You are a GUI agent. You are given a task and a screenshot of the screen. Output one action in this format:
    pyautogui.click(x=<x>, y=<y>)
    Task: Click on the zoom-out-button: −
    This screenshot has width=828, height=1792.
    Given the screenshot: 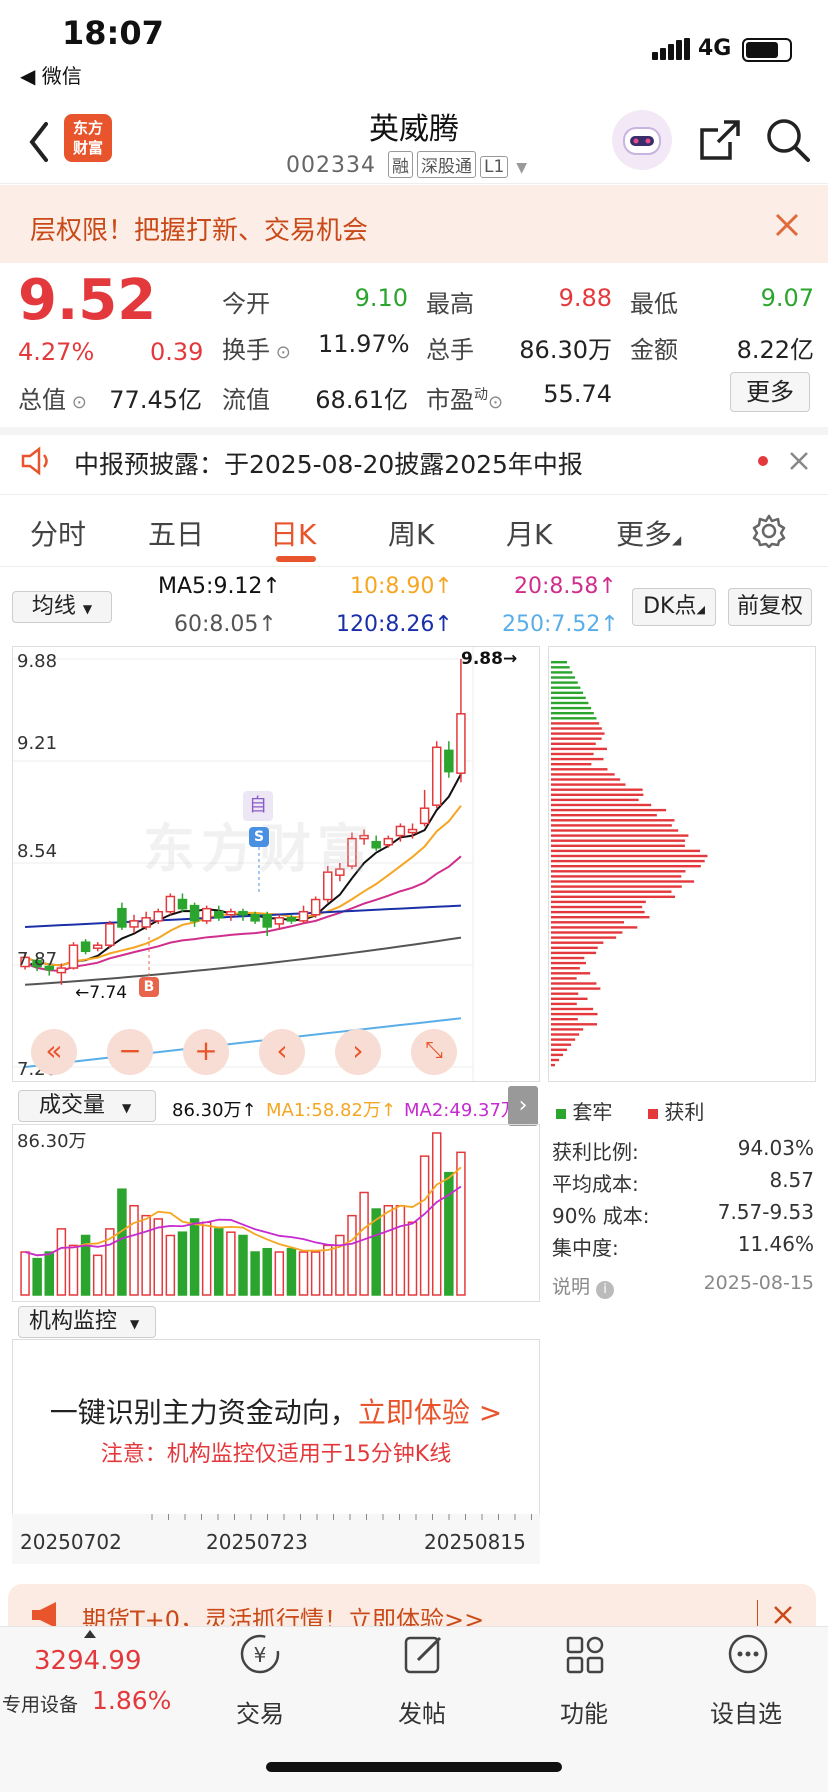 What is the action you would take?
    pyautogui.click(x=130, y=1052)
    